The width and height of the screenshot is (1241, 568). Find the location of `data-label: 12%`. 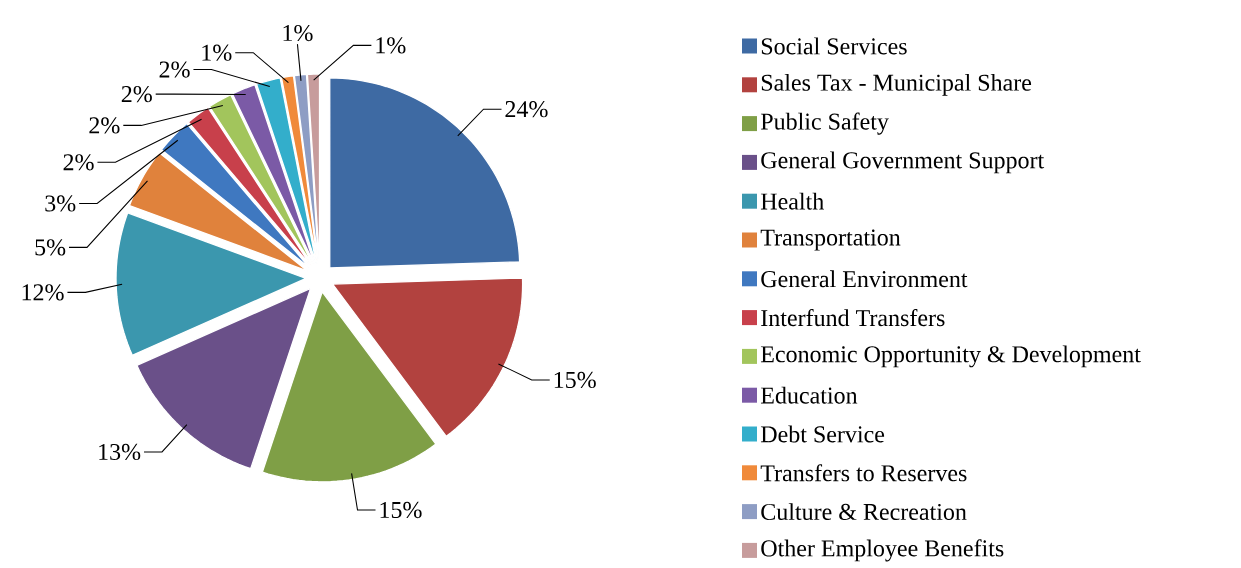

data-label: 12% is located at coordinates (43, 292).